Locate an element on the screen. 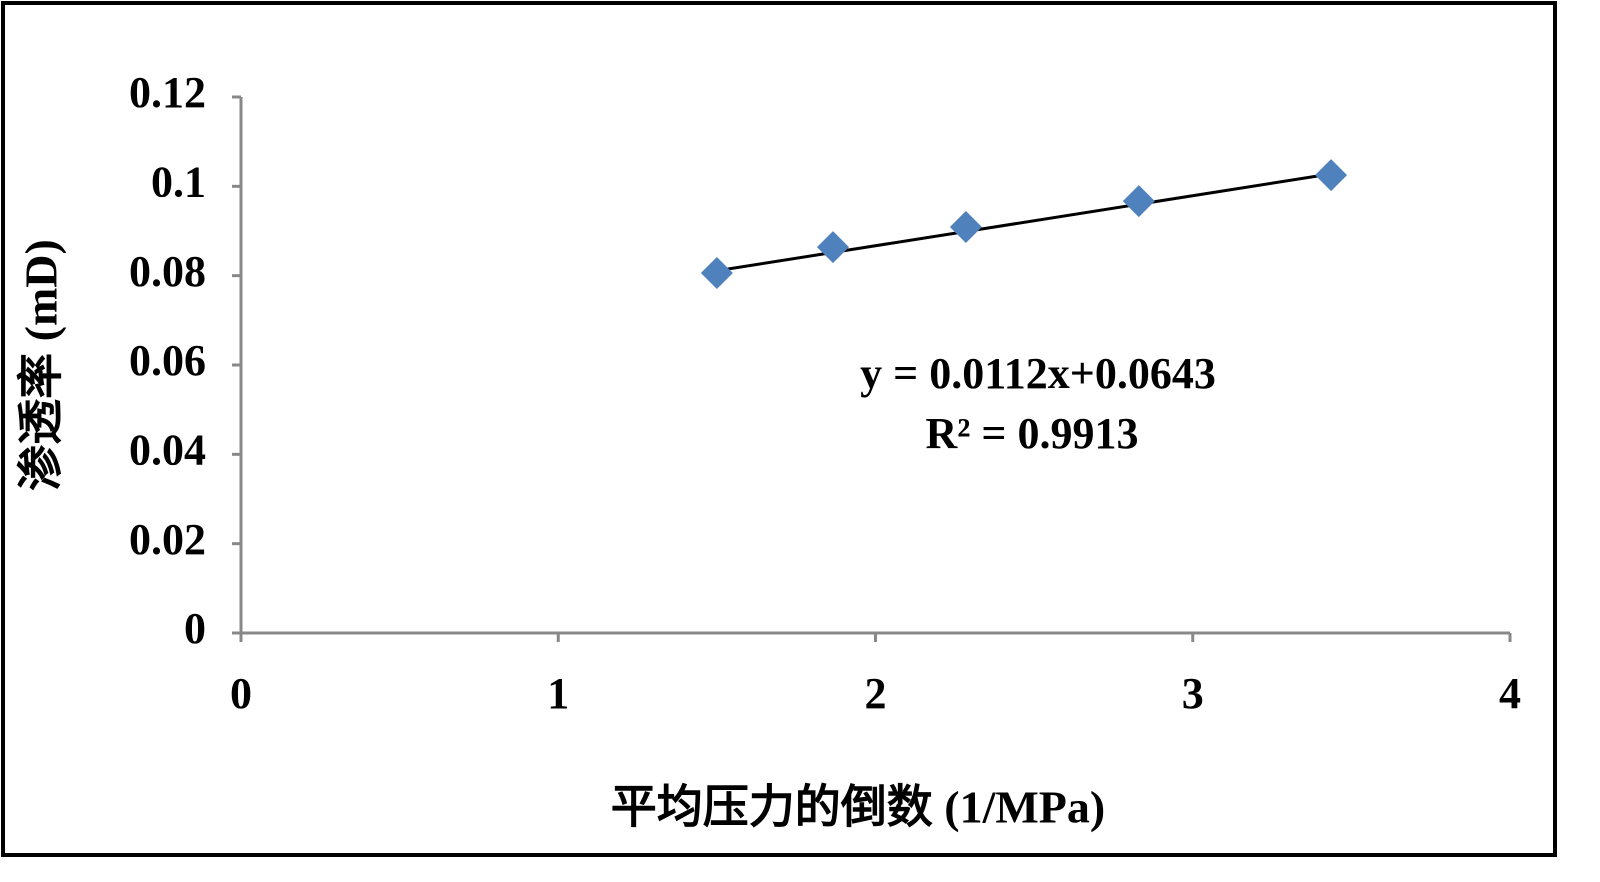  y-tick-label: 0.12 is located at coordinates (167, 92).